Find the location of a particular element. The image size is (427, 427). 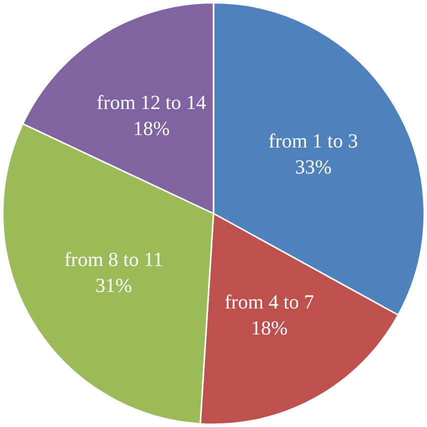

slice-label: from 12 to 14 is located at coordinates (151, 103).